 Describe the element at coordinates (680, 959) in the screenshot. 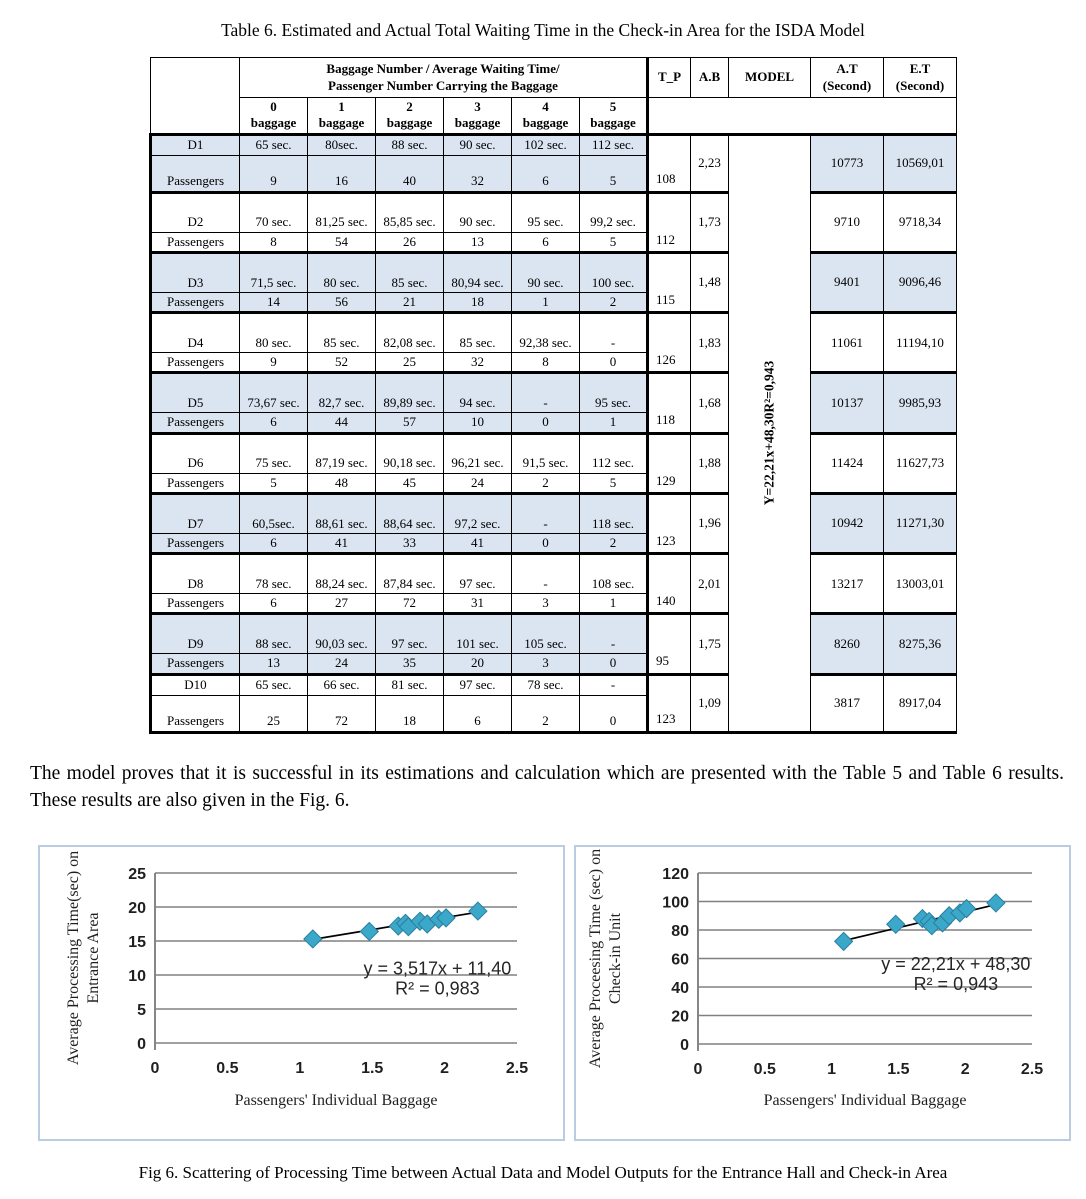

I see `y-tick-label: 60` at that location.